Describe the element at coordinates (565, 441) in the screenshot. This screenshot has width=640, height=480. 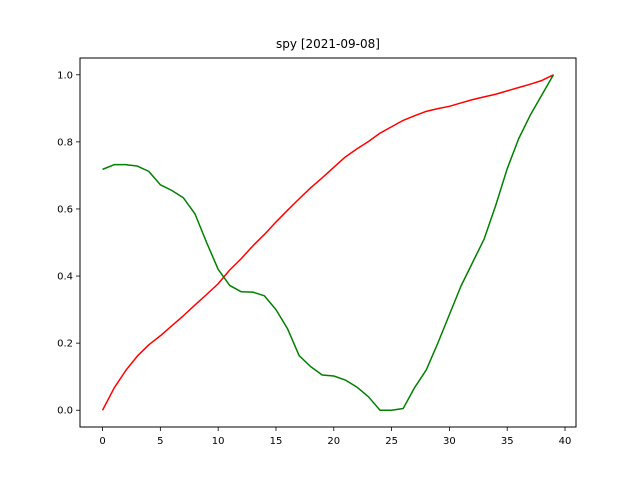
I see `x-tick-label: 40` at that location.